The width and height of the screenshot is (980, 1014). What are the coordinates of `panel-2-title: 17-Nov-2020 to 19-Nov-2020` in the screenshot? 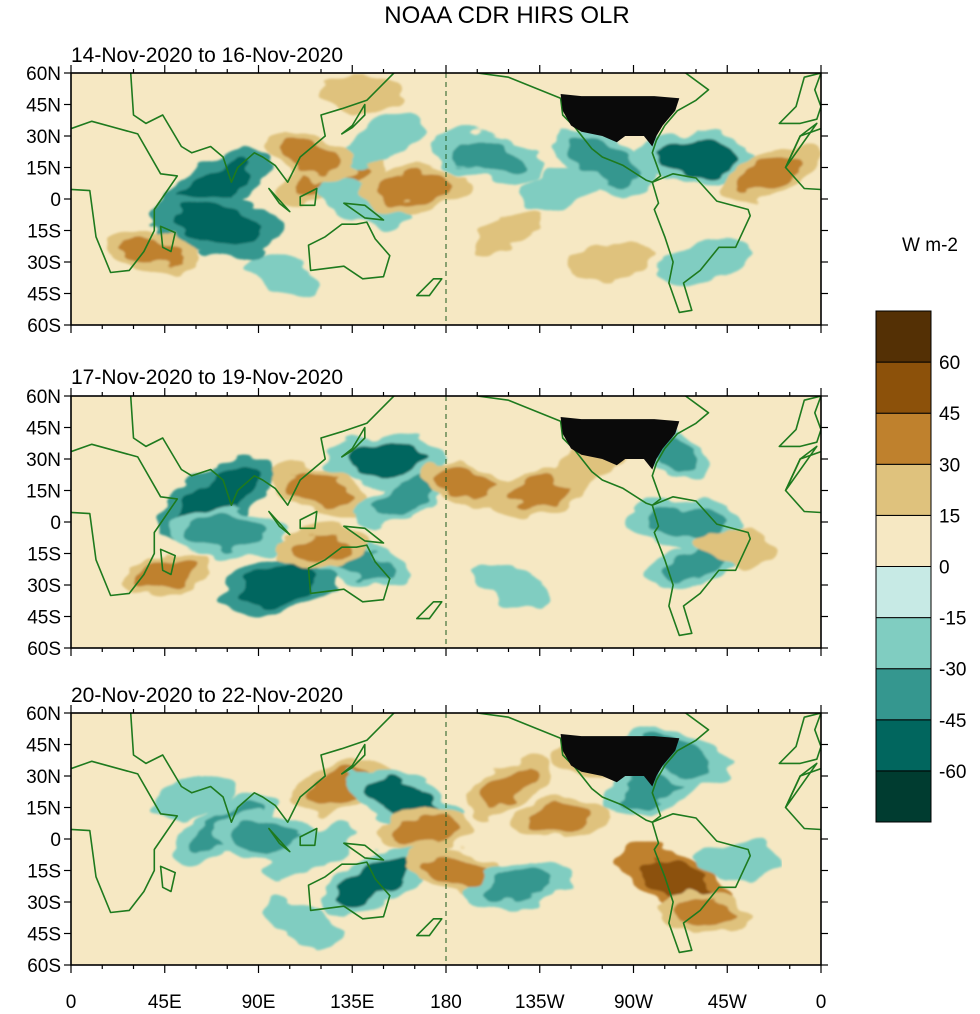 It's located at (207, 377).